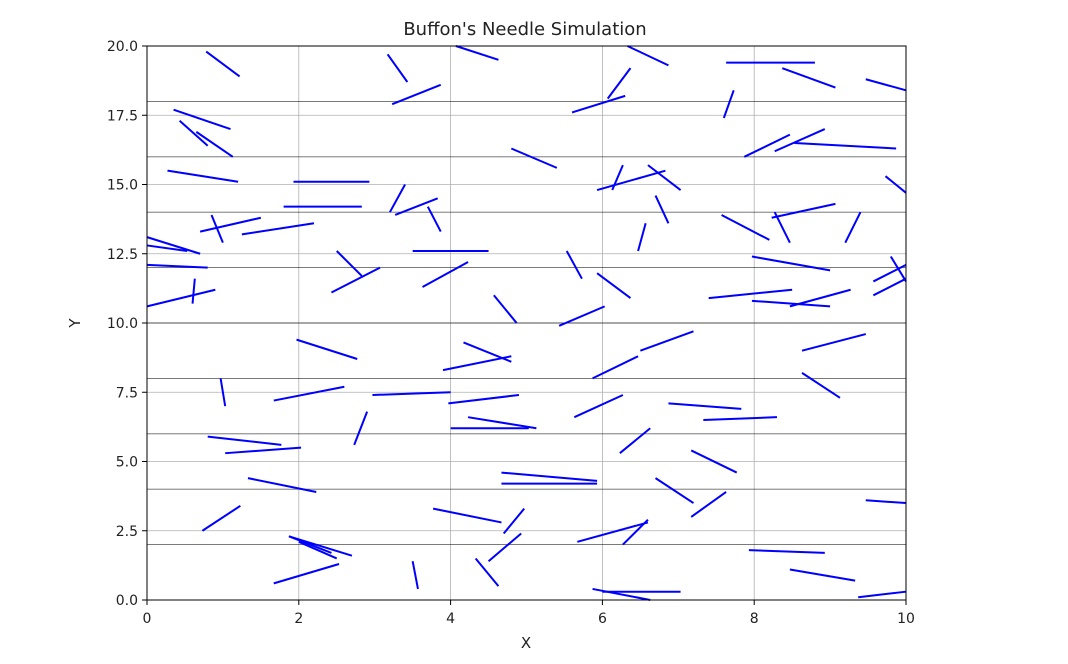 The height and width of the screenshot is (664, 1068). I want to click on y-axis-label: Y, so click(75, 323).